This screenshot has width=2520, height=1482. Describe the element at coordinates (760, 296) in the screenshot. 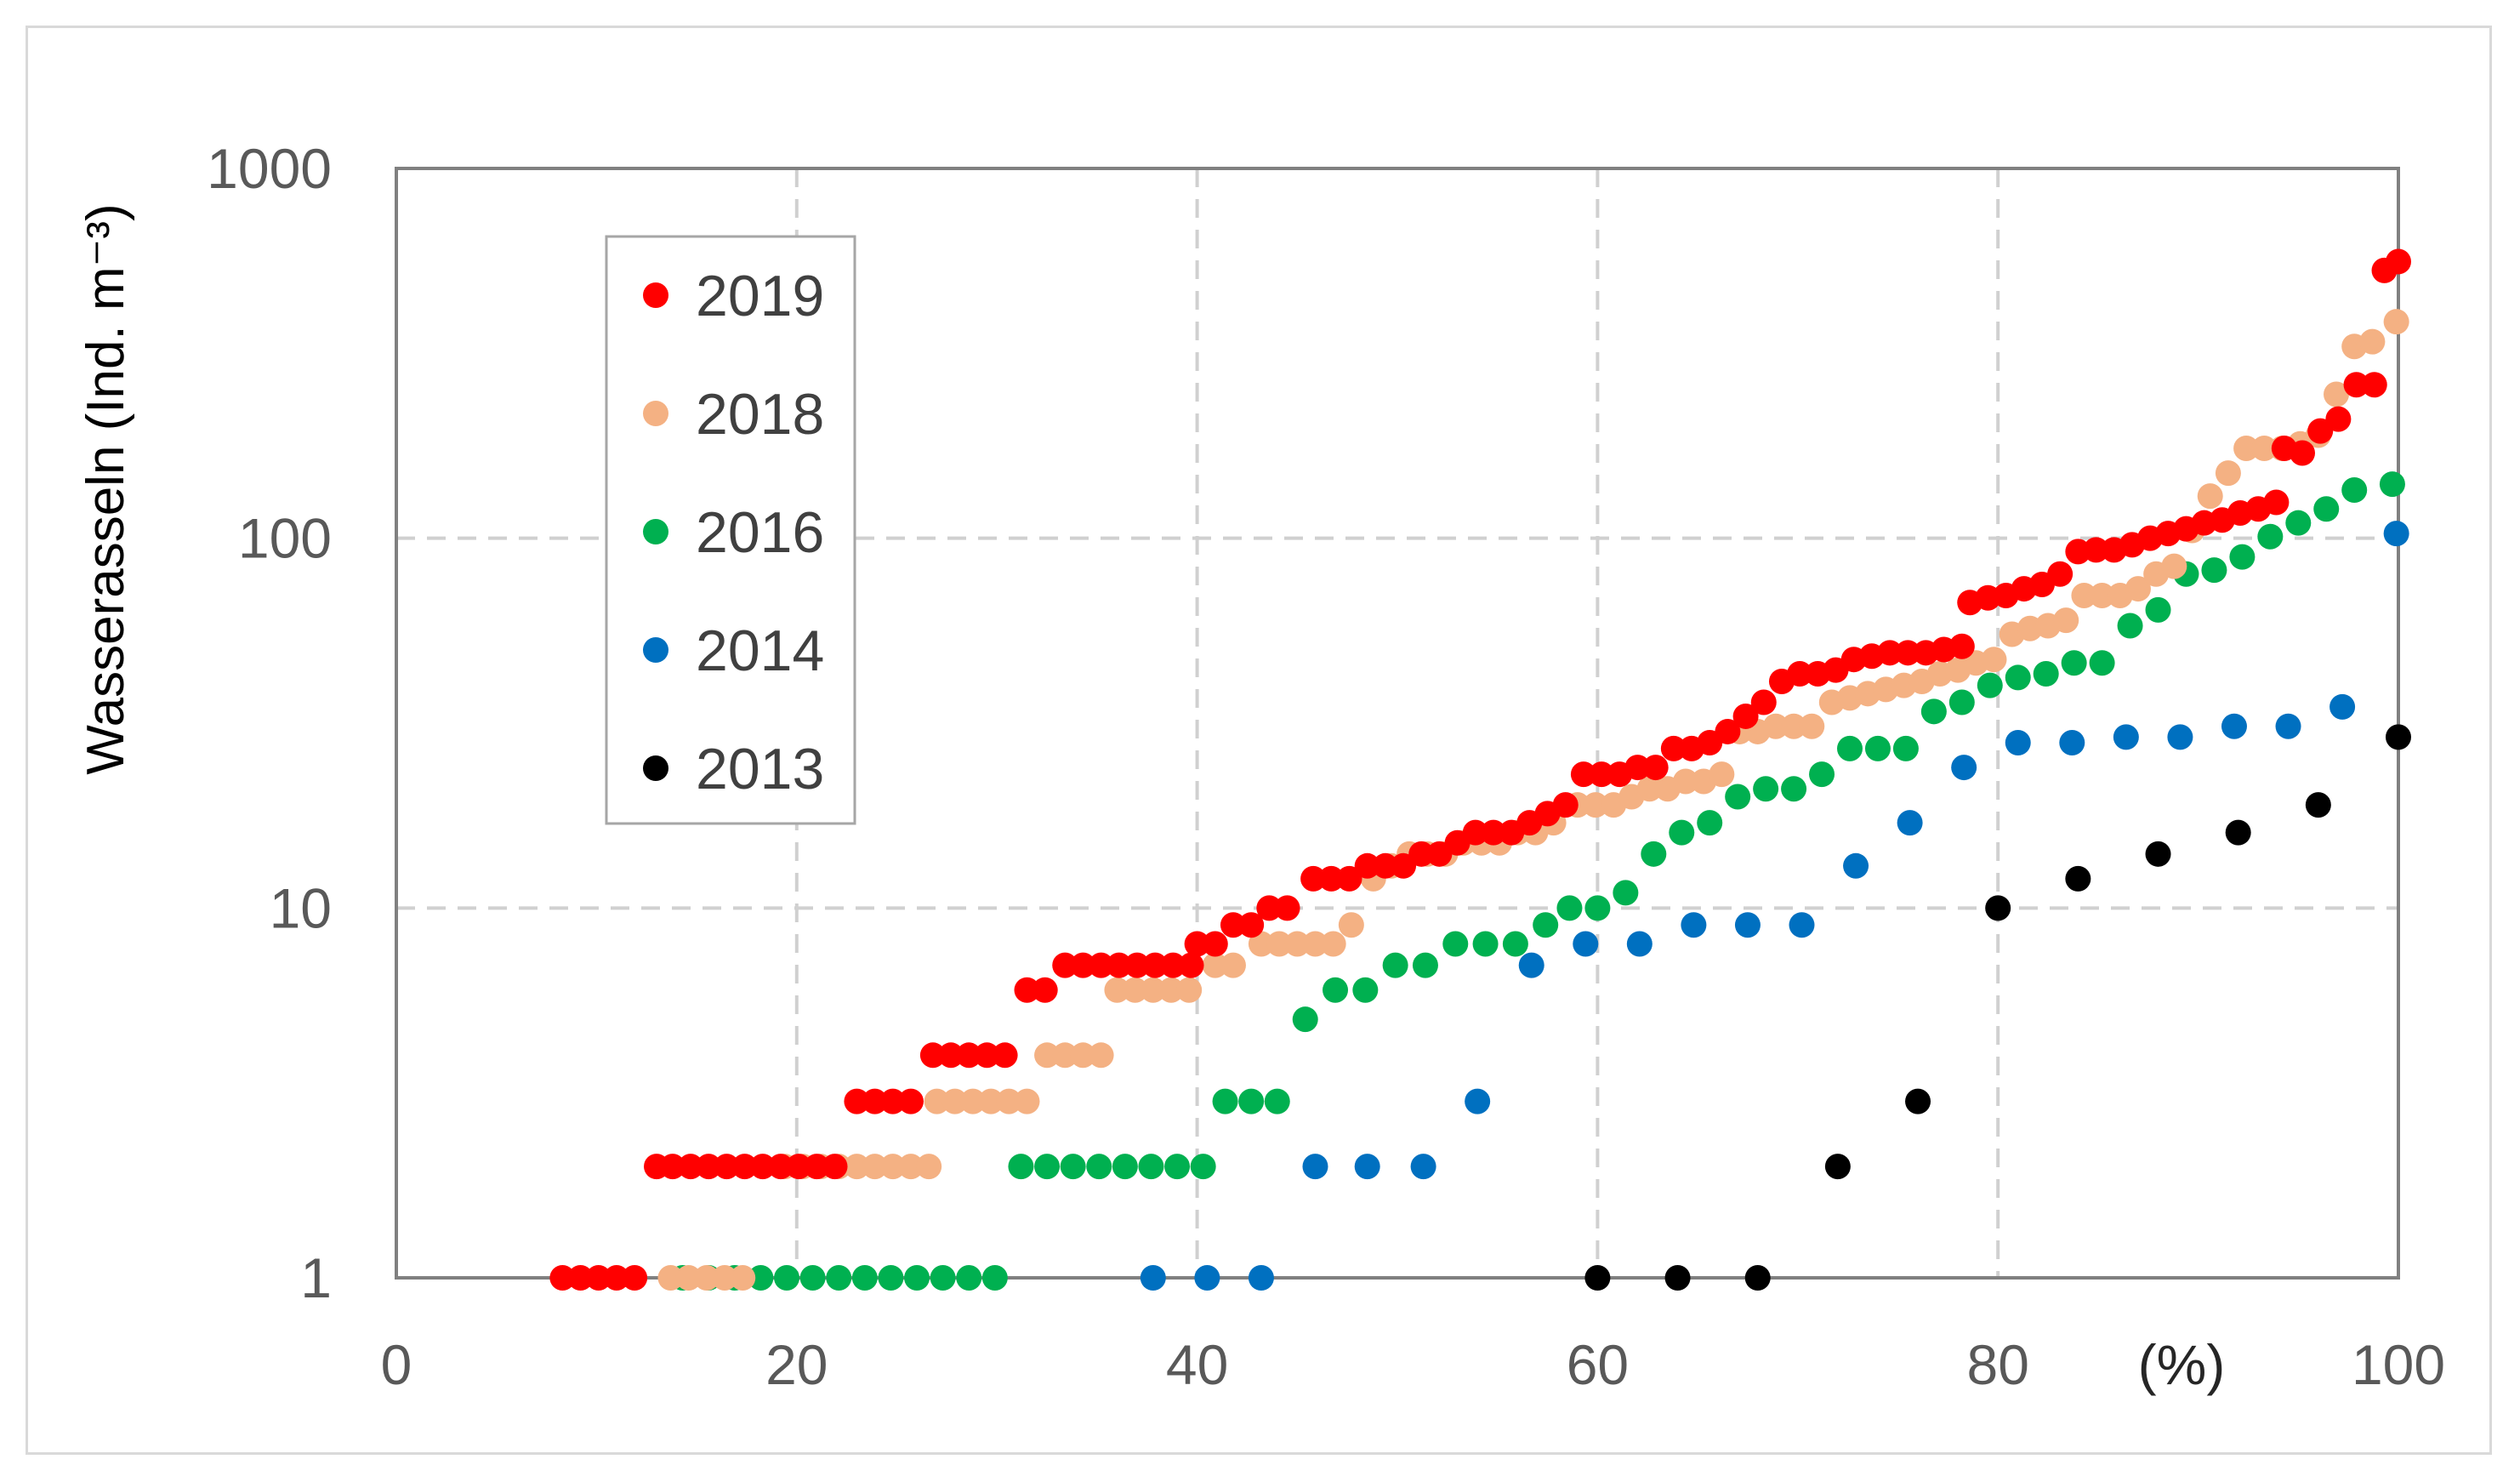

I see `legend-label: 2019` at that location.